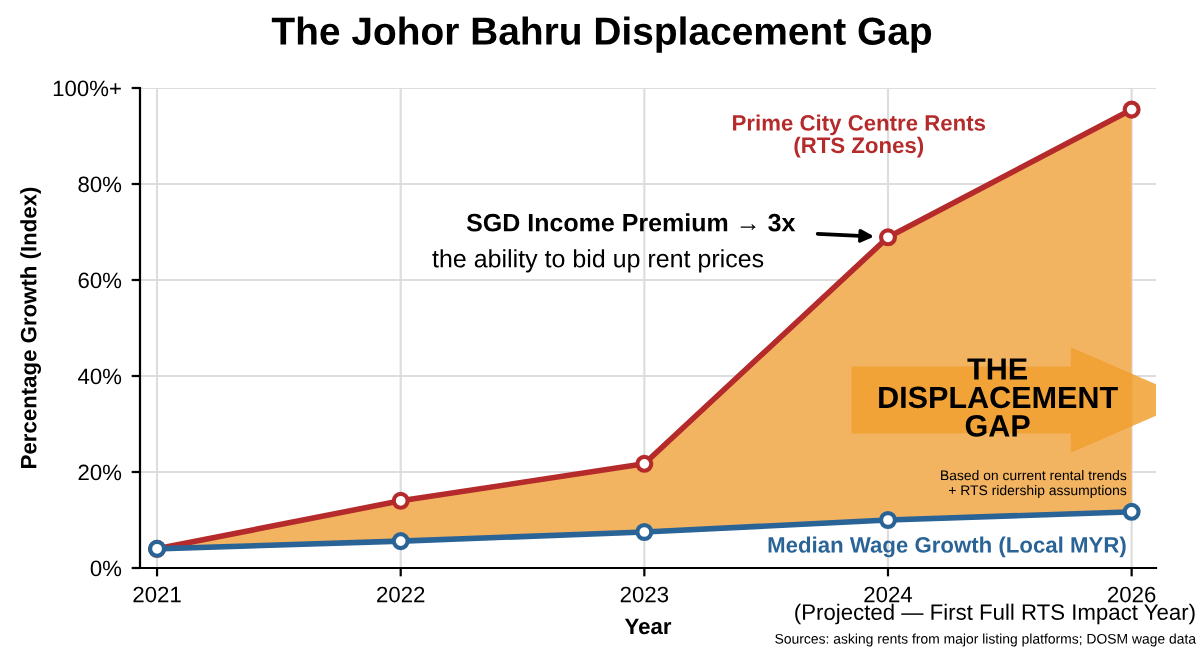  What do you see at coordinates (947, 547) in the screenshot?
I see `series-label: Median Wage Growth (Local MYR)` at bounding box center [947, 547].